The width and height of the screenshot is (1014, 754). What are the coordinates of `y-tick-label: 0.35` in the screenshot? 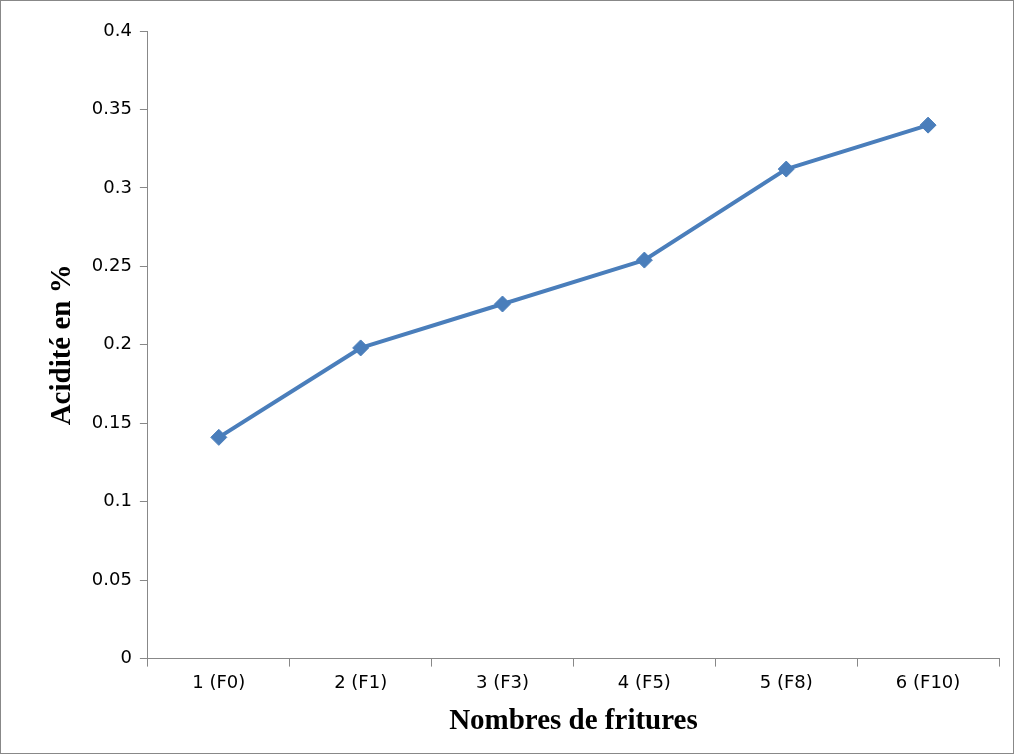 It's located at (111, 108).